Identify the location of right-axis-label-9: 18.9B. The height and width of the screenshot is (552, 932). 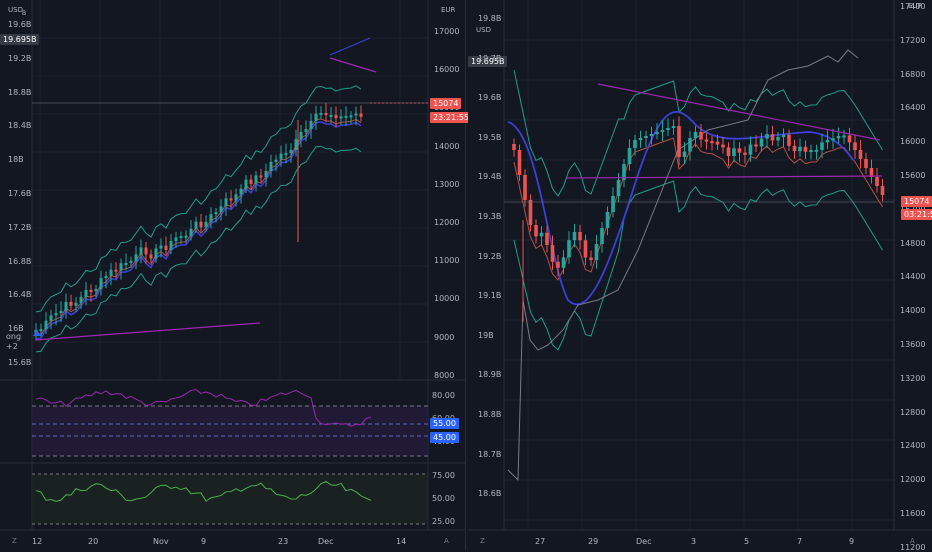
(490, 375).